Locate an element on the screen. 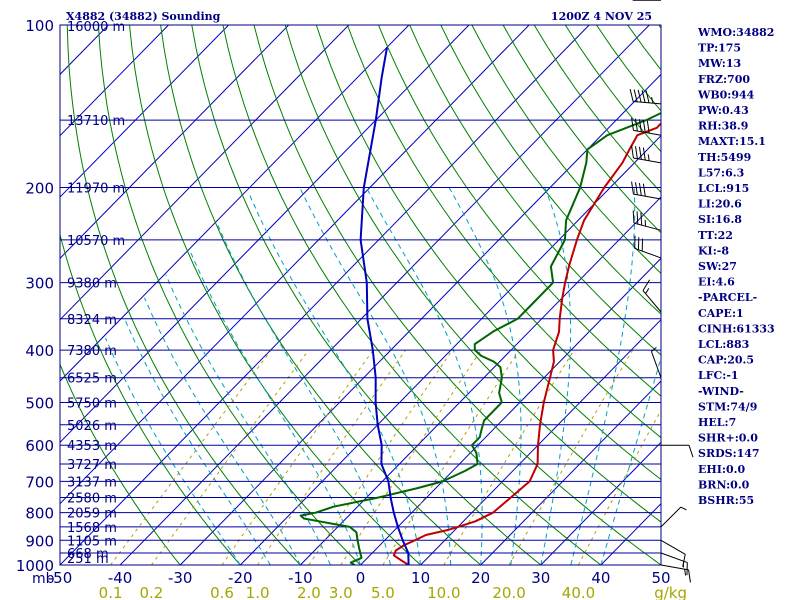 Image resolution: width=800 pixels, height=600 pixels. height-label: 13710 m is located at coordinates (96, 121).